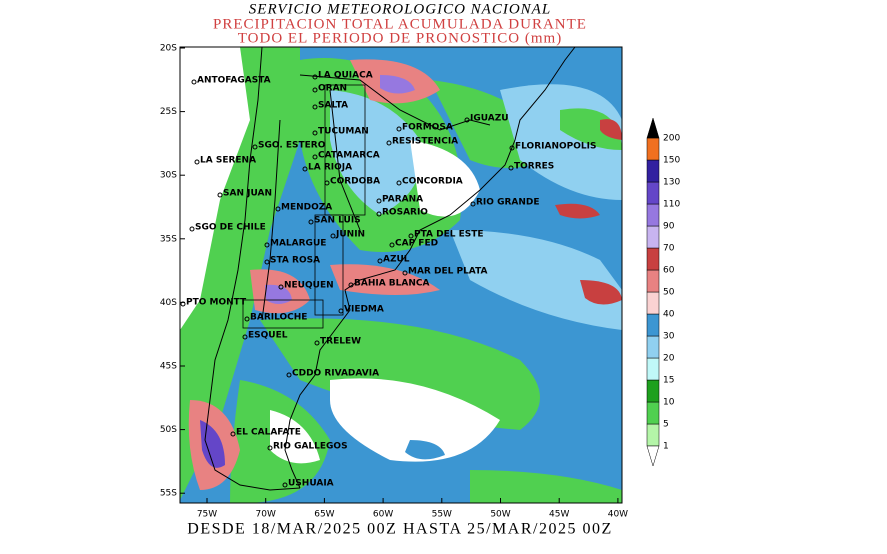 The image size is (887, 554). Describe the element at coordinates (489, 119) in the screenshot. I see `city-label: IGUAZU` at that location.